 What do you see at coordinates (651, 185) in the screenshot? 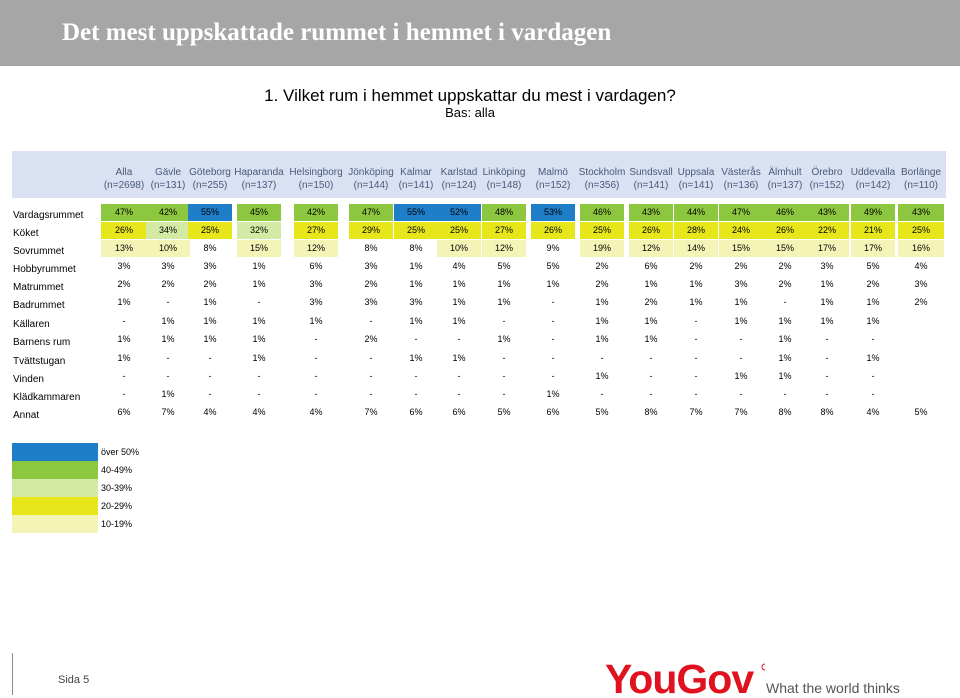
I see `column-sample-size: (n=141)` at bounding box center [651, 185].